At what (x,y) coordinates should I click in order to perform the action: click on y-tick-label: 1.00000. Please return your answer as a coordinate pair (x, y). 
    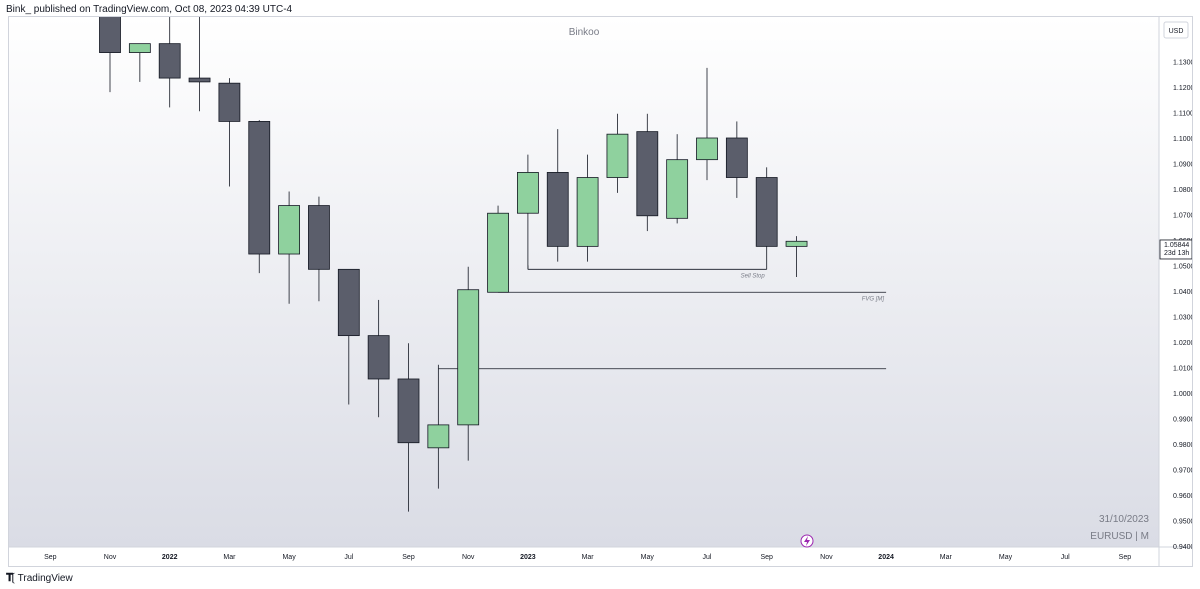
    Looking at the image, I should click on (1182, 394).